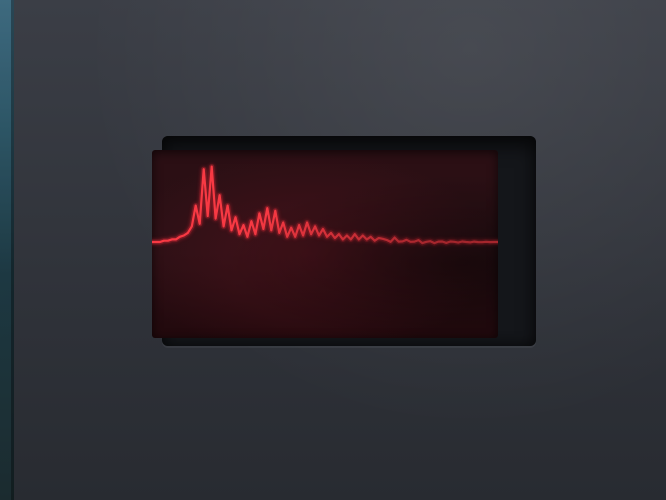 This screenshot has width=666, height=500. What do you see at coordinates (7, 250) in the screenshot?
I see `left-edge-background` at bounding box center [7, 250].